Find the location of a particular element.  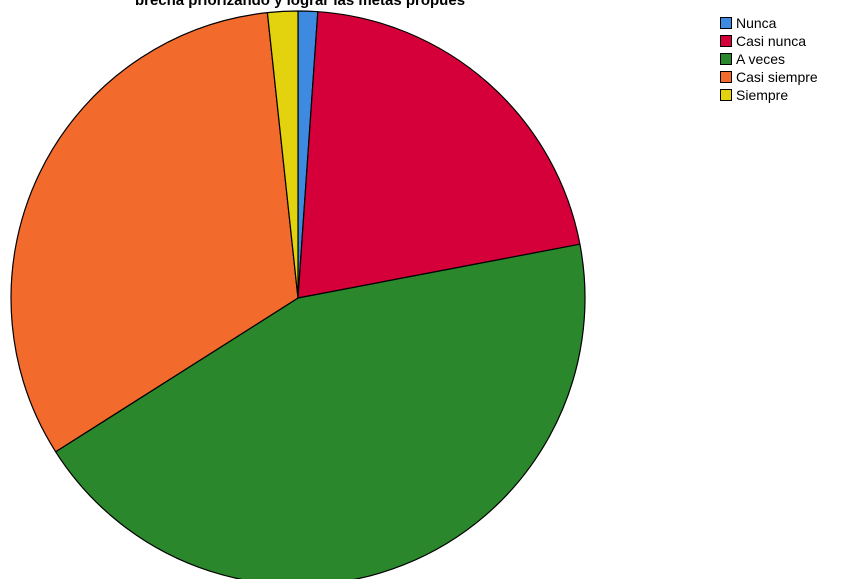

pie-slice-siempre is located at coordinates (282, 154).